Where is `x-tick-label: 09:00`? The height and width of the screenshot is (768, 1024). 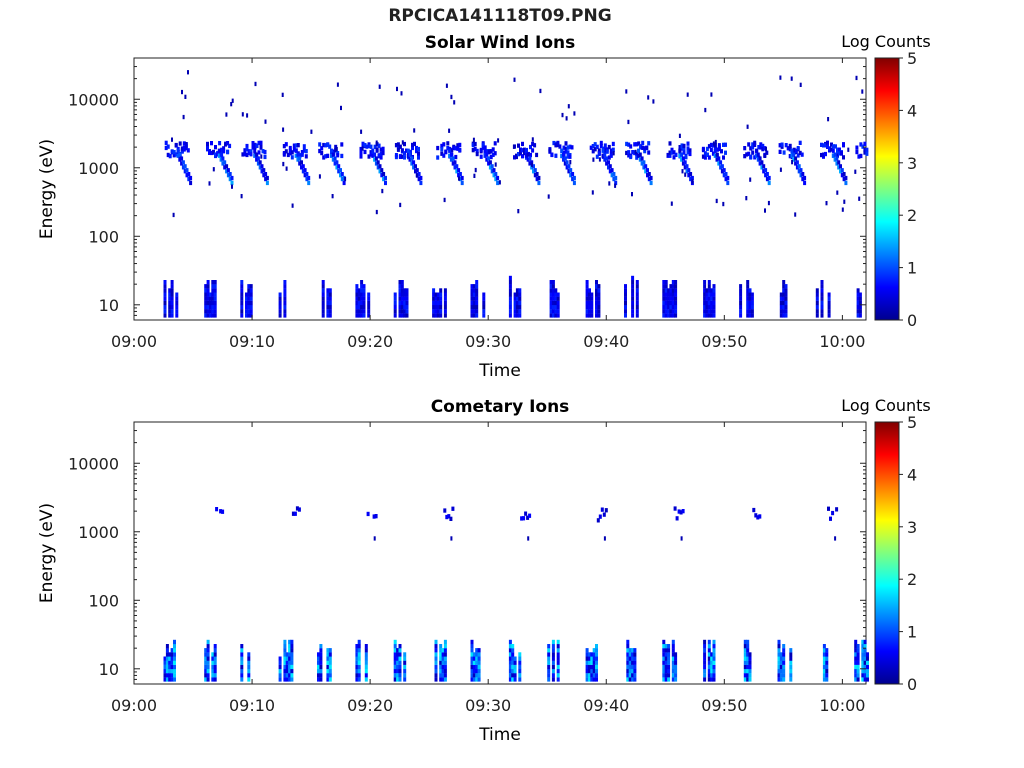
x-tick-label: 09:00 is located at coordinates (134, 341).